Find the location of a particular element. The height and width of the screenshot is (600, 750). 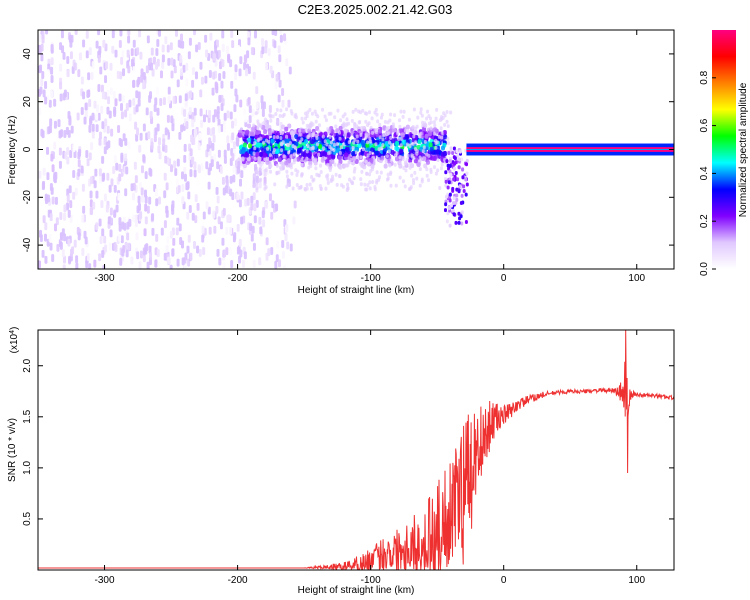

spectrogram-x-tick-label: 0 is located at coordinates (504, 278).